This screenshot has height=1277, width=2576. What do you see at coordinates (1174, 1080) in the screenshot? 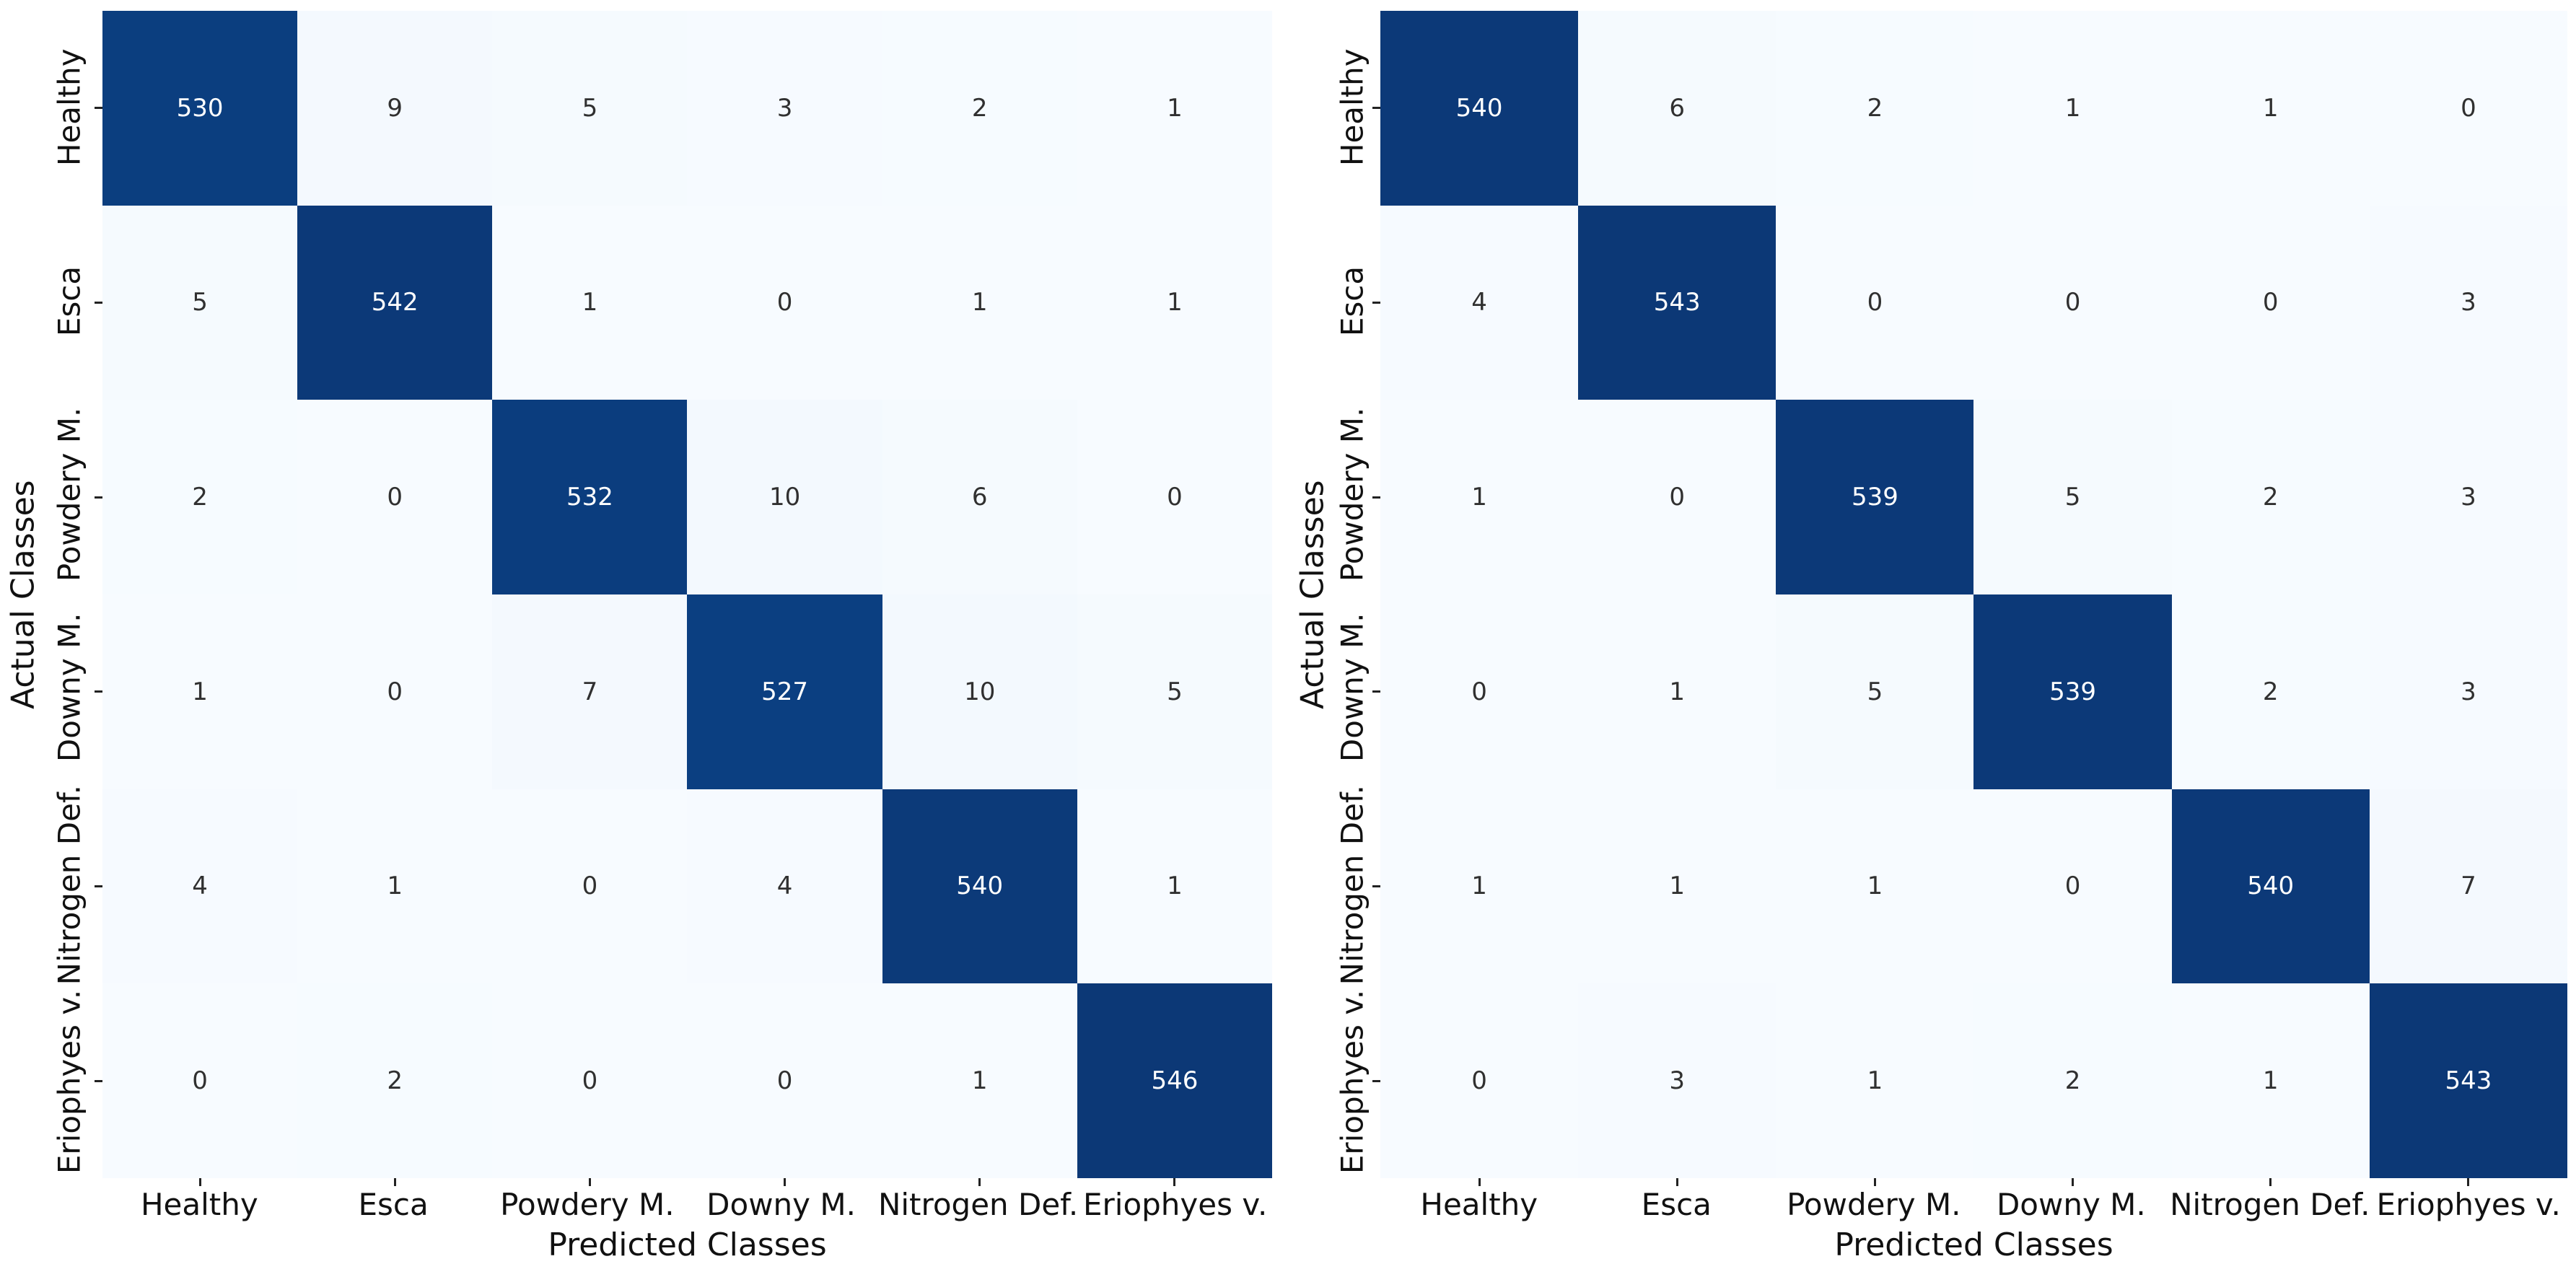
I see `heatmap-cell: 546` at bounding box center [1174, 1080].